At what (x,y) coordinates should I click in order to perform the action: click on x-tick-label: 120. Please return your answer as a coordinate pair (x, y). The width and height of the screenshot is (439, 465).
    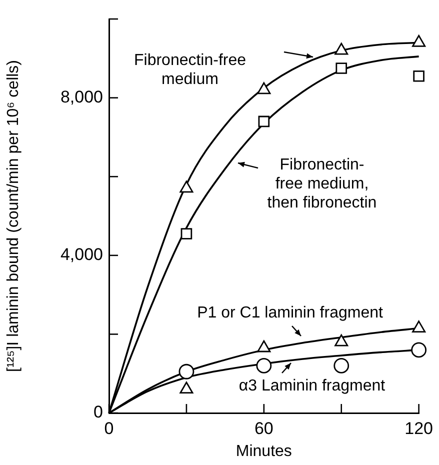
    Looking at the image, I should click on (419, 428).